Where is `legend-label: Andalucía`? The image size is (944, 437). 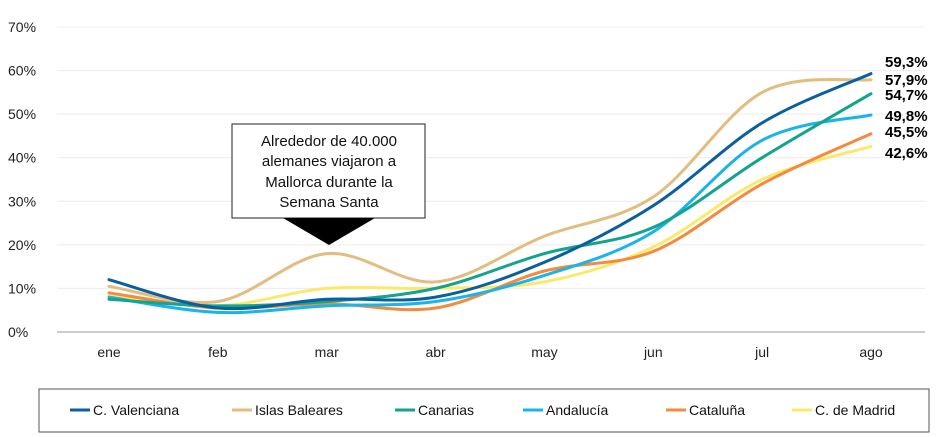
legend-label: Andalucía is located at coordinates (577, 410).